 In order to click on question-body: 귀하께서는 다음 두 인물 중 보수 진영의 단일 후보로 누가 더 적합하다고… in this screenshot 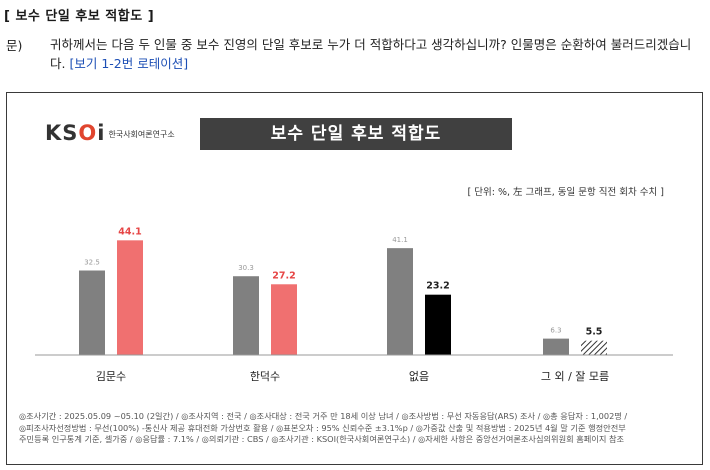, I will do `click(371, 54)`.